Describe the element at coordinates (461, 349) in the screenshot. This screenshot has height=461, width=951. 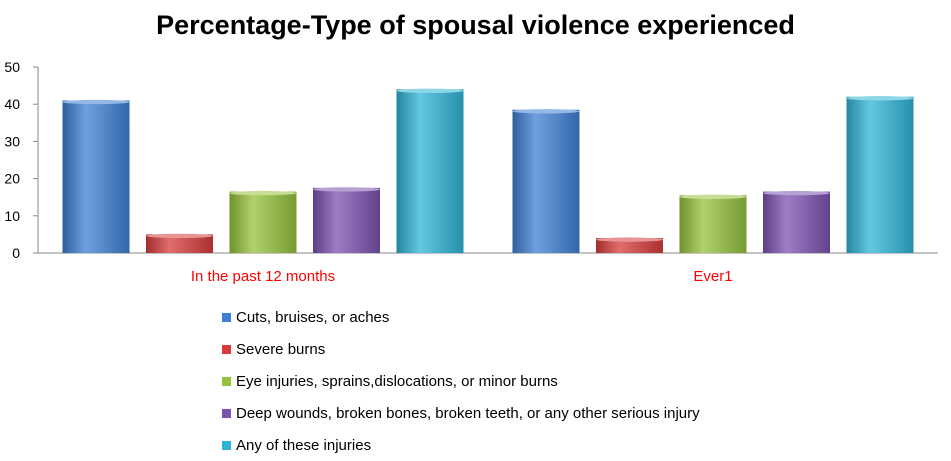
I see `legend-item: Severe burns` at that location.